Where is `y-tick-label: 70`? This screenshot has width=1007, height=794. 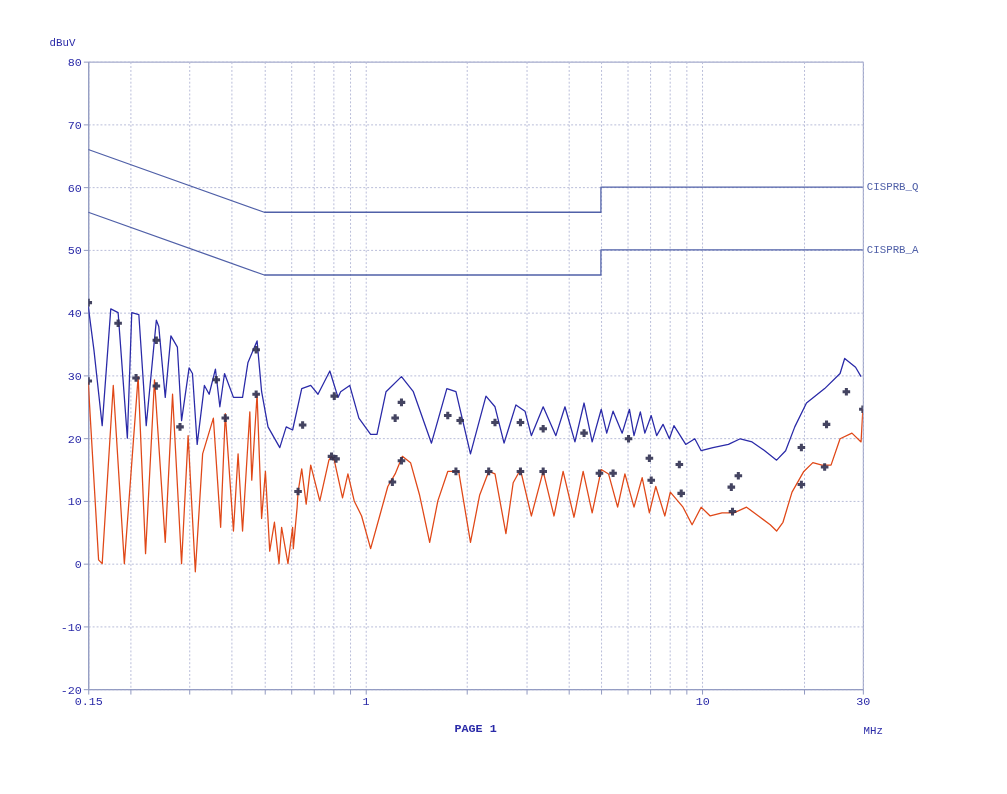
y-tick-label: 70 is located at coordinates (74, 125).